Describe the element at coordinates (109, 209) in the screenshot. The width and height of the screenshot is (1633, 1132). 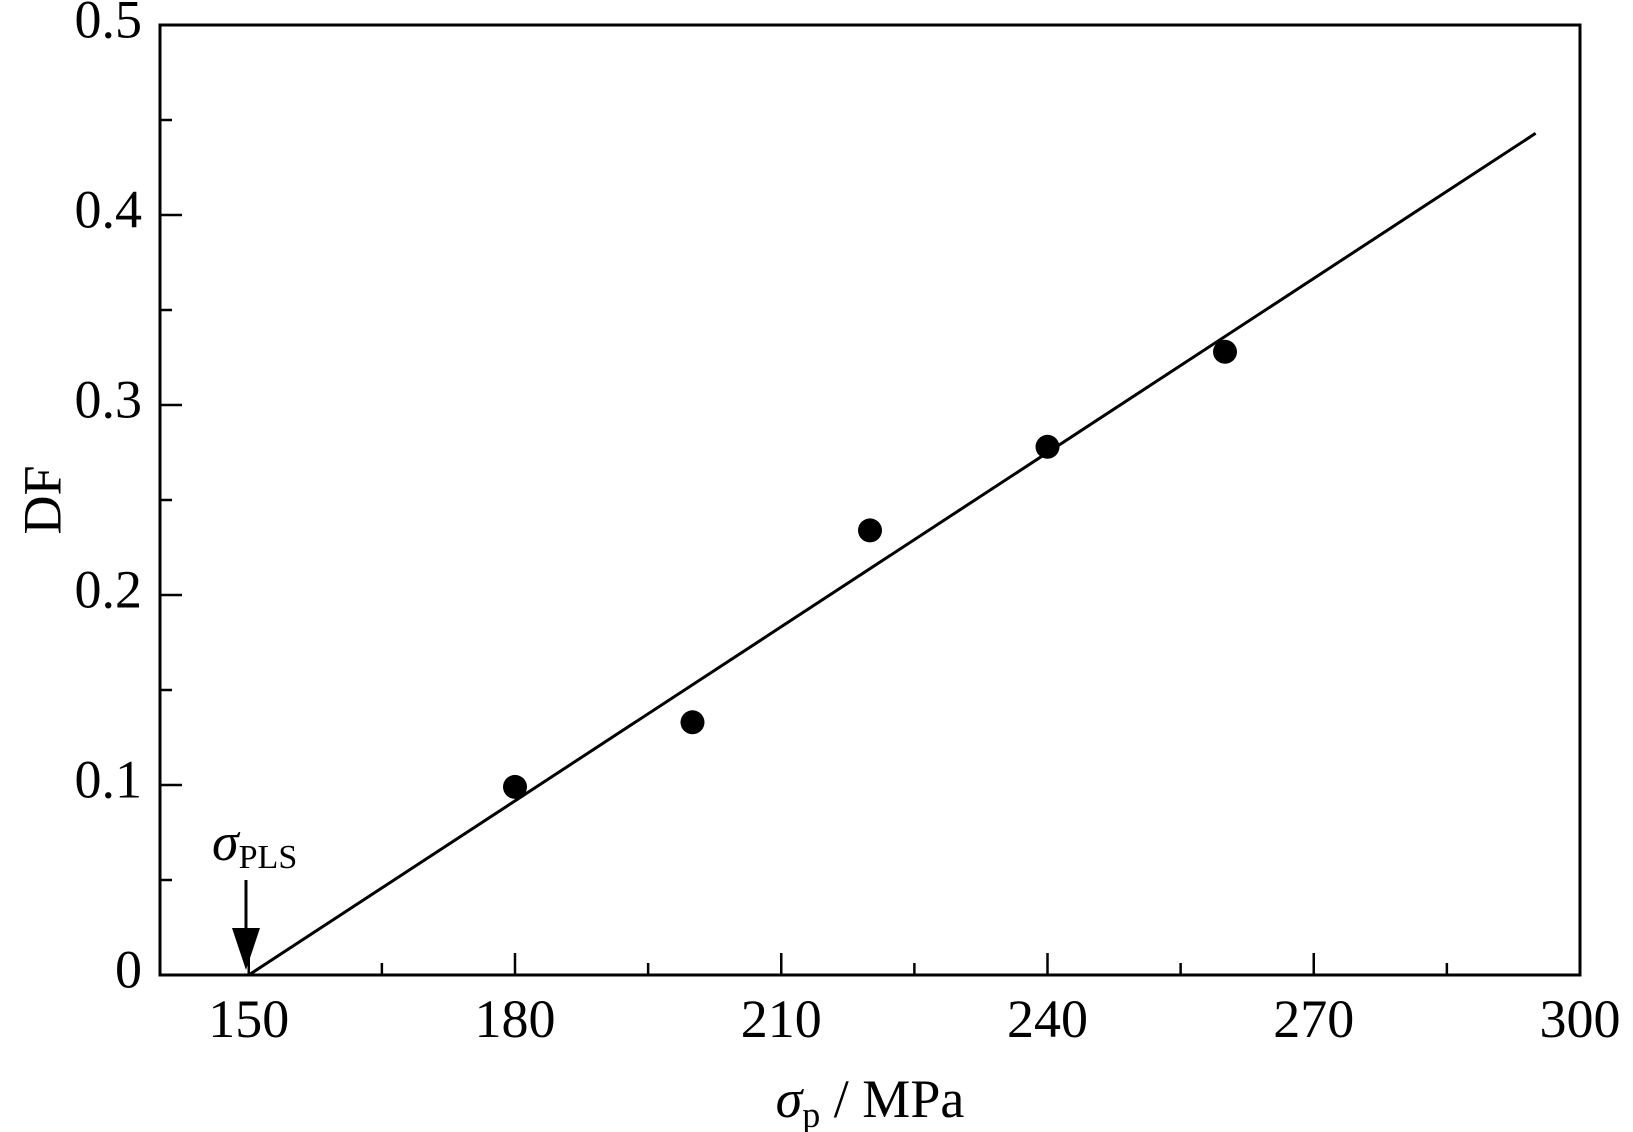
I see `y-tick-label: 0.4` at that location.